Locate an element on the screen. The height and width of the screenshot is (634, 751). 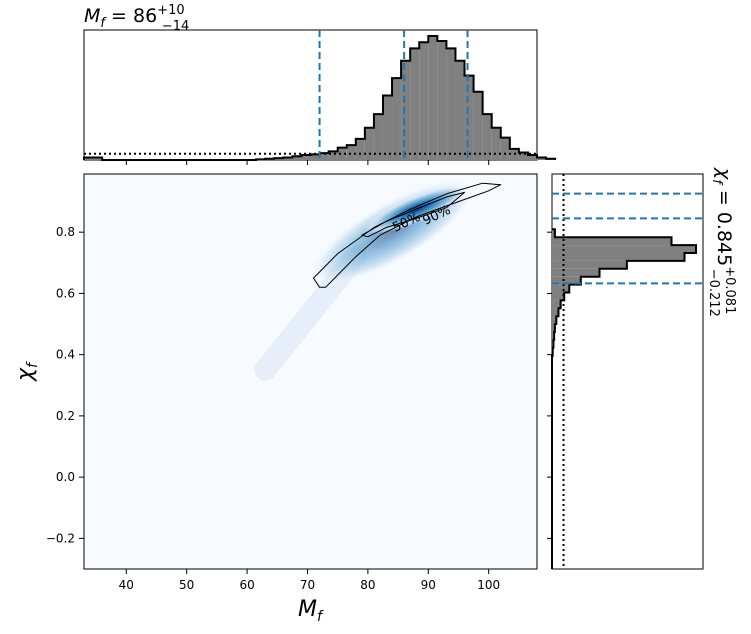
x-tick-label: 90 is located at coordinates (428, 585).